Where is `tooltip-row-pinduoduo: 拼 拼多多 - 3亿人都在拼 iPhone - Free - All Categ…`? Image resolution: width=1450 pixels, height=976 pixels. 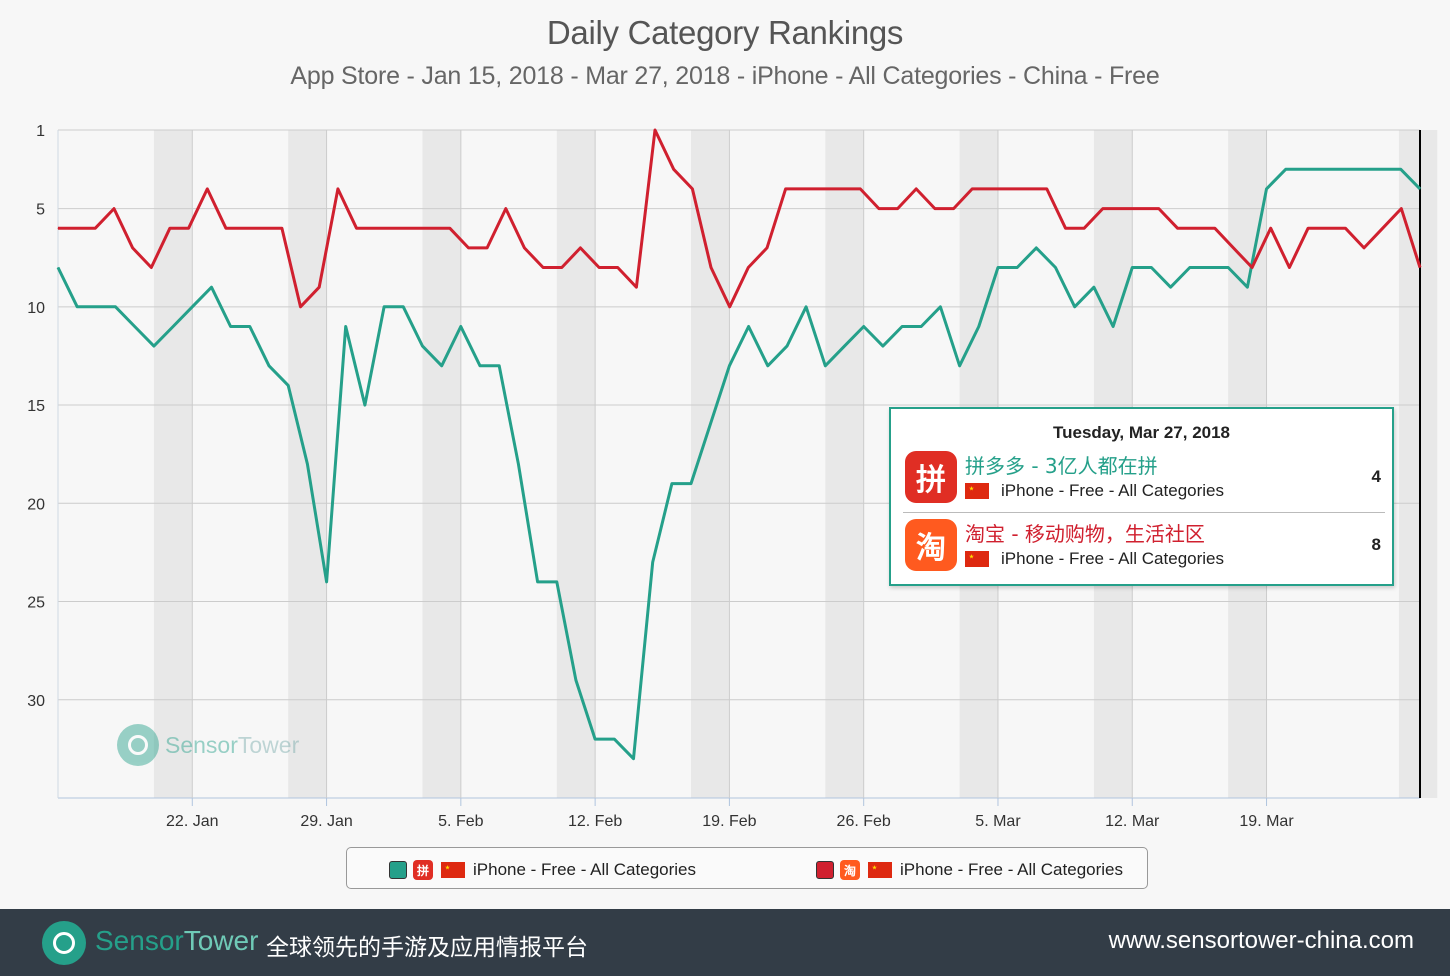
tooltip-row-pinduoduo: 拼 拼多多 - 3亿人都在拼 iPhone - Free - All Categ… is located at coordinates (1142, 480).